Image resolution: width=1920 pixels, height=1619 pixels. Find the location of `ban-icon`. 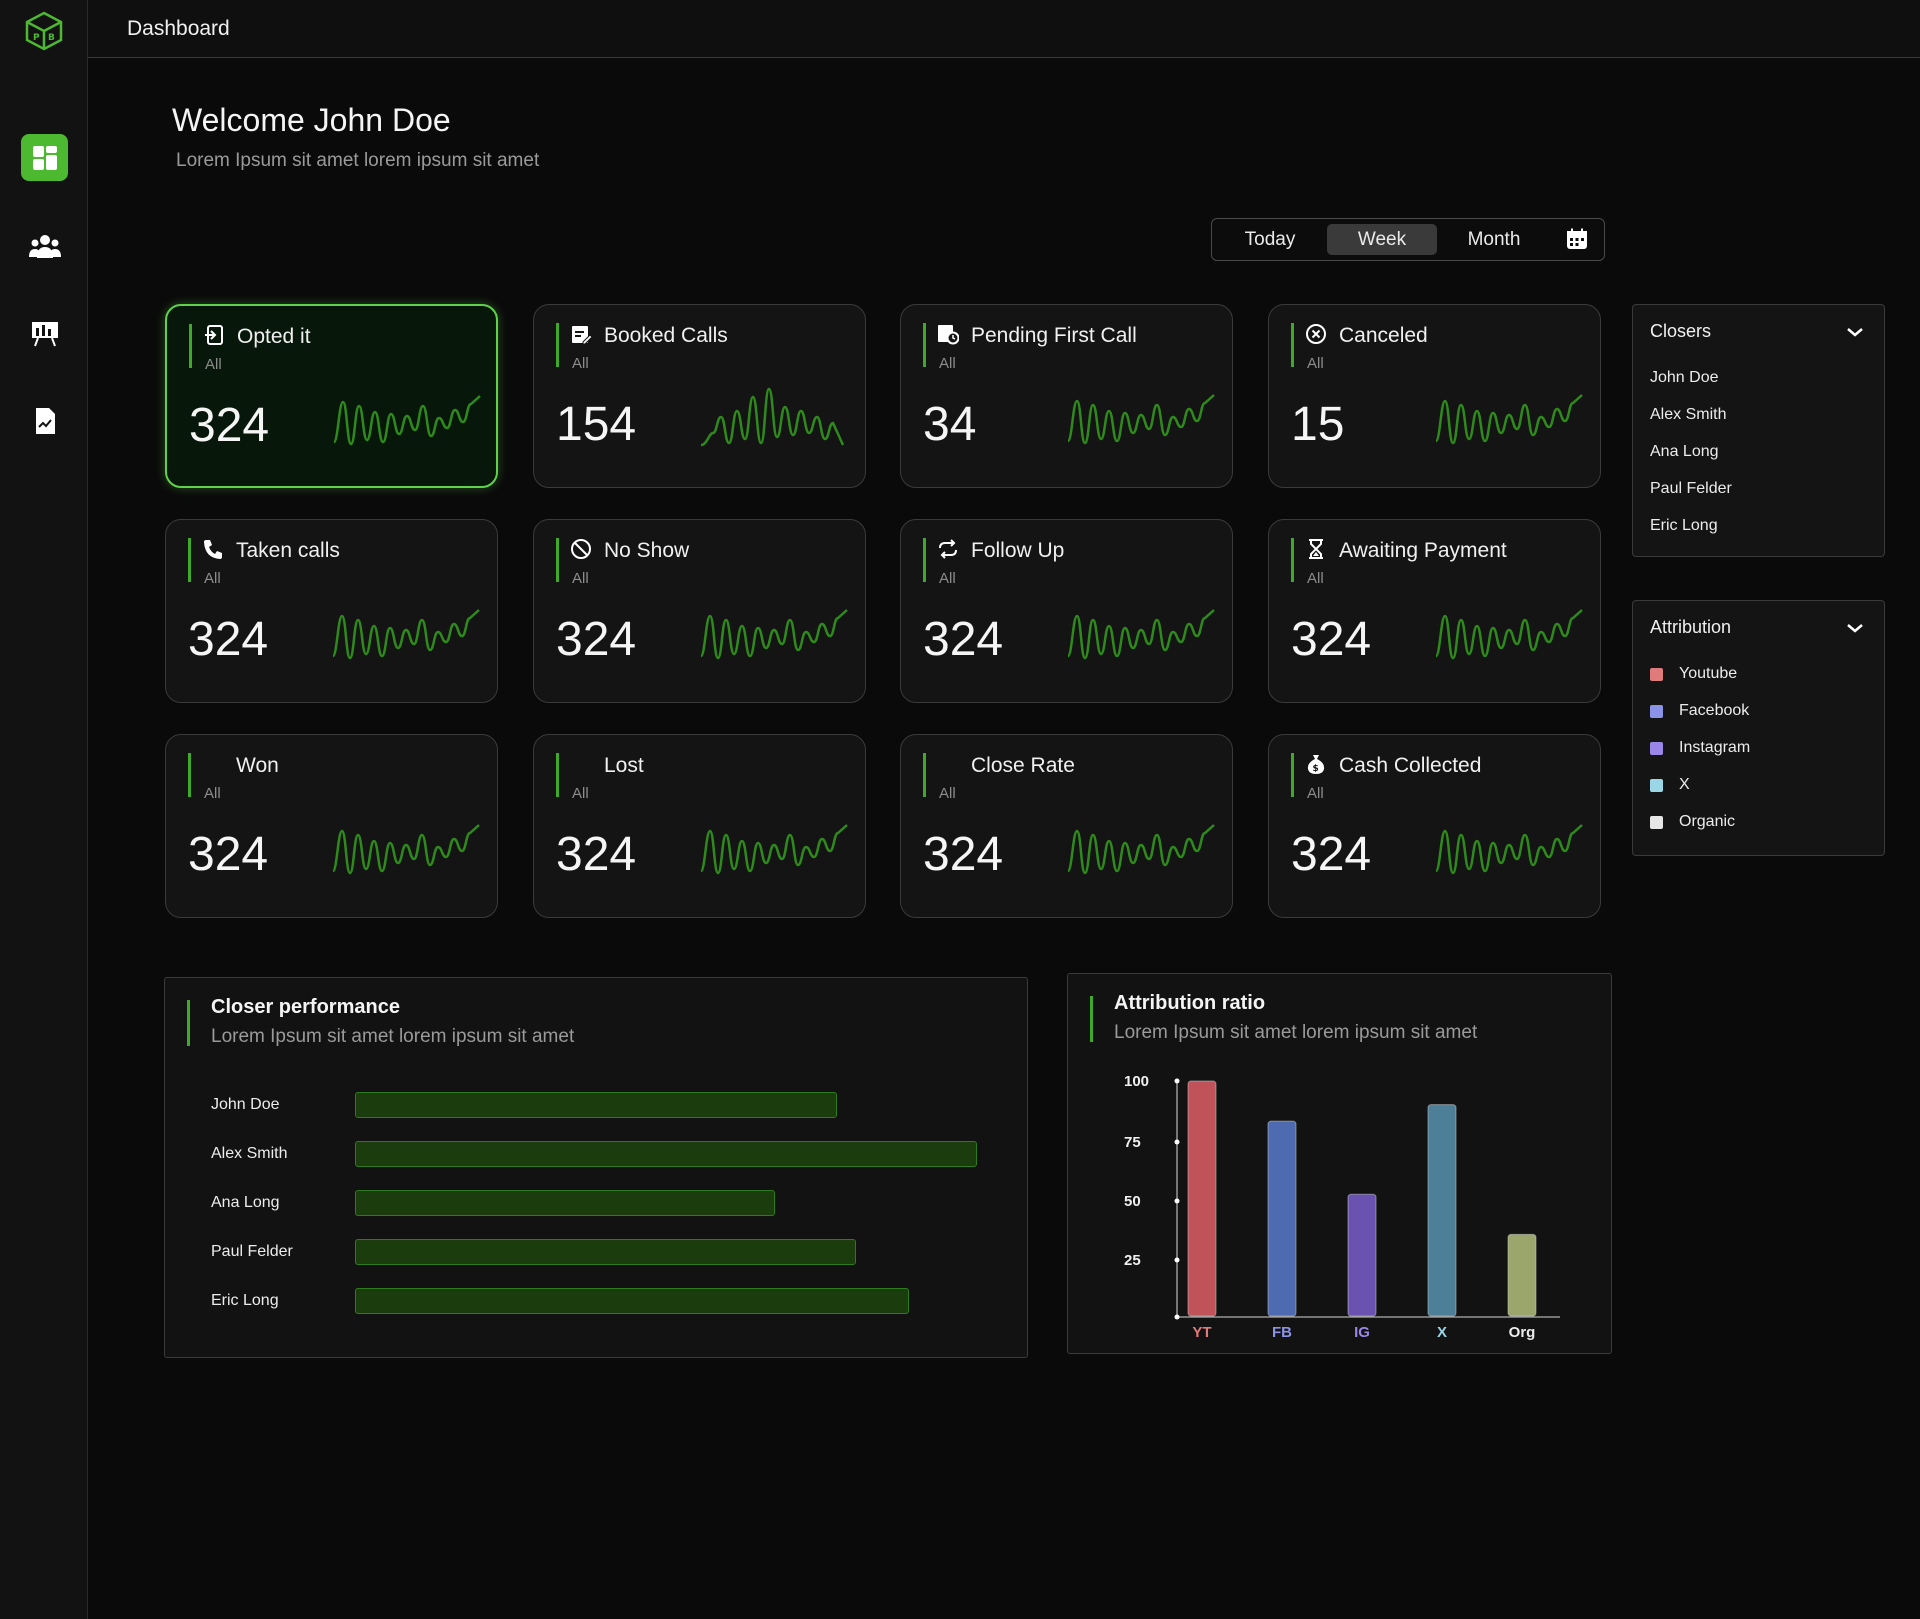

ban-icon is located at coordinates (581, 549).